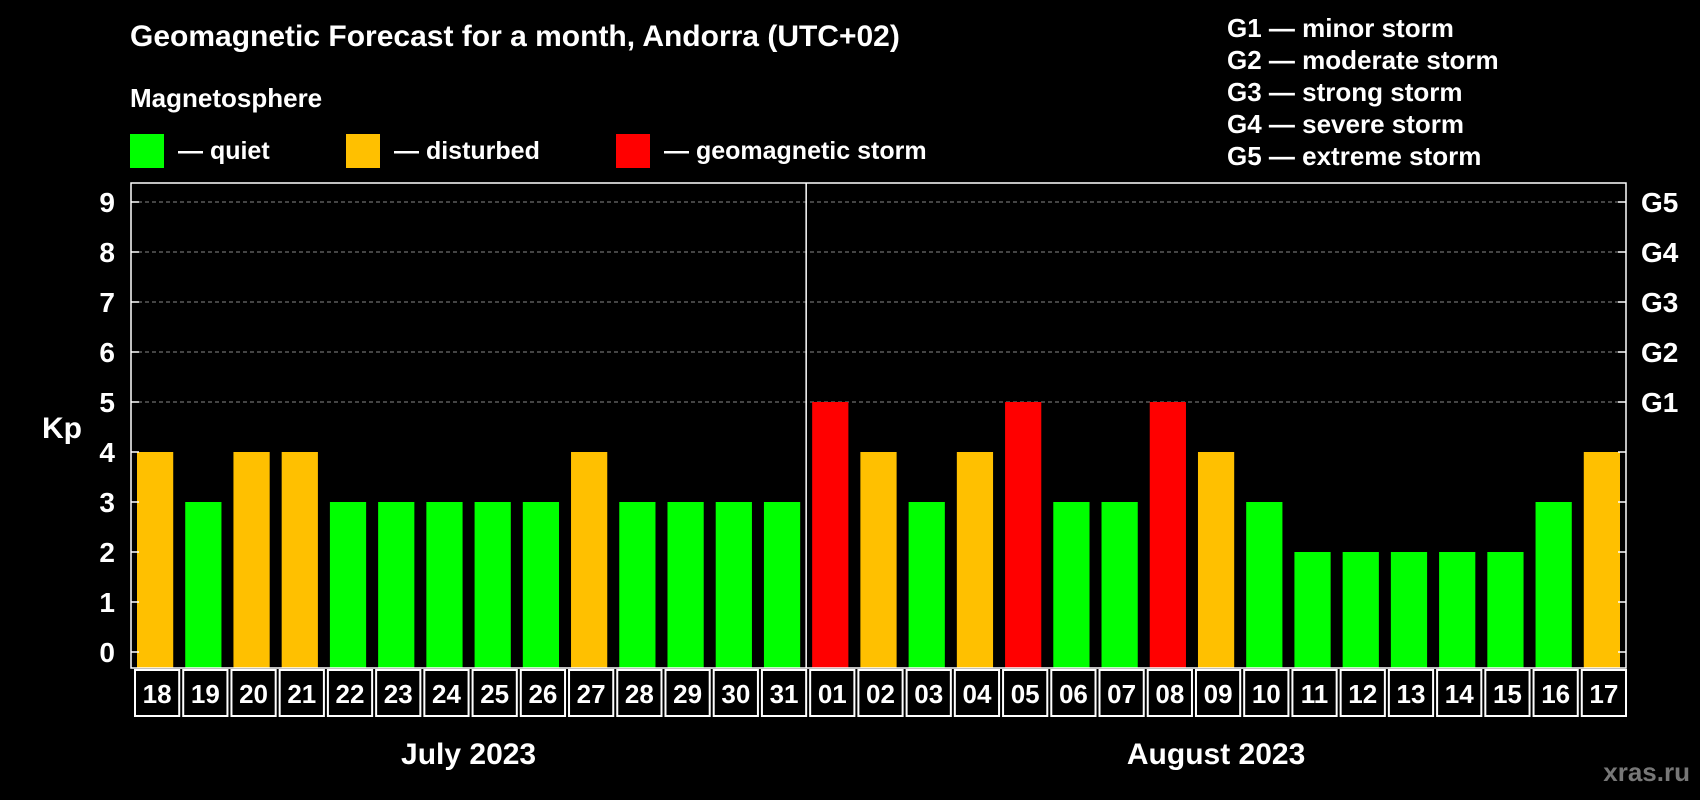 The height and width of the screenshot is (800, 1700). Describe the element at coordinates (467, 150) in the screenshot. I see `legend-label-disturbed: — disturbed` at that location.